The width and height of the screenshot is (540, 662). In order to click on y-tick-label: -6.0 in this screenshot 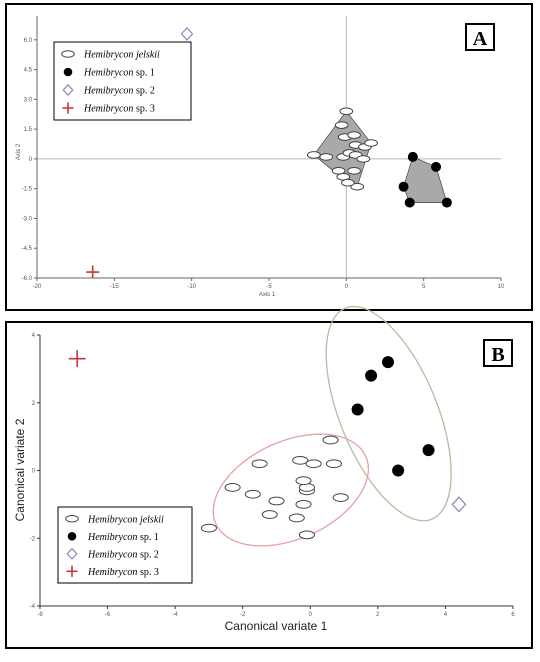, I will do `click(27, 279)`.